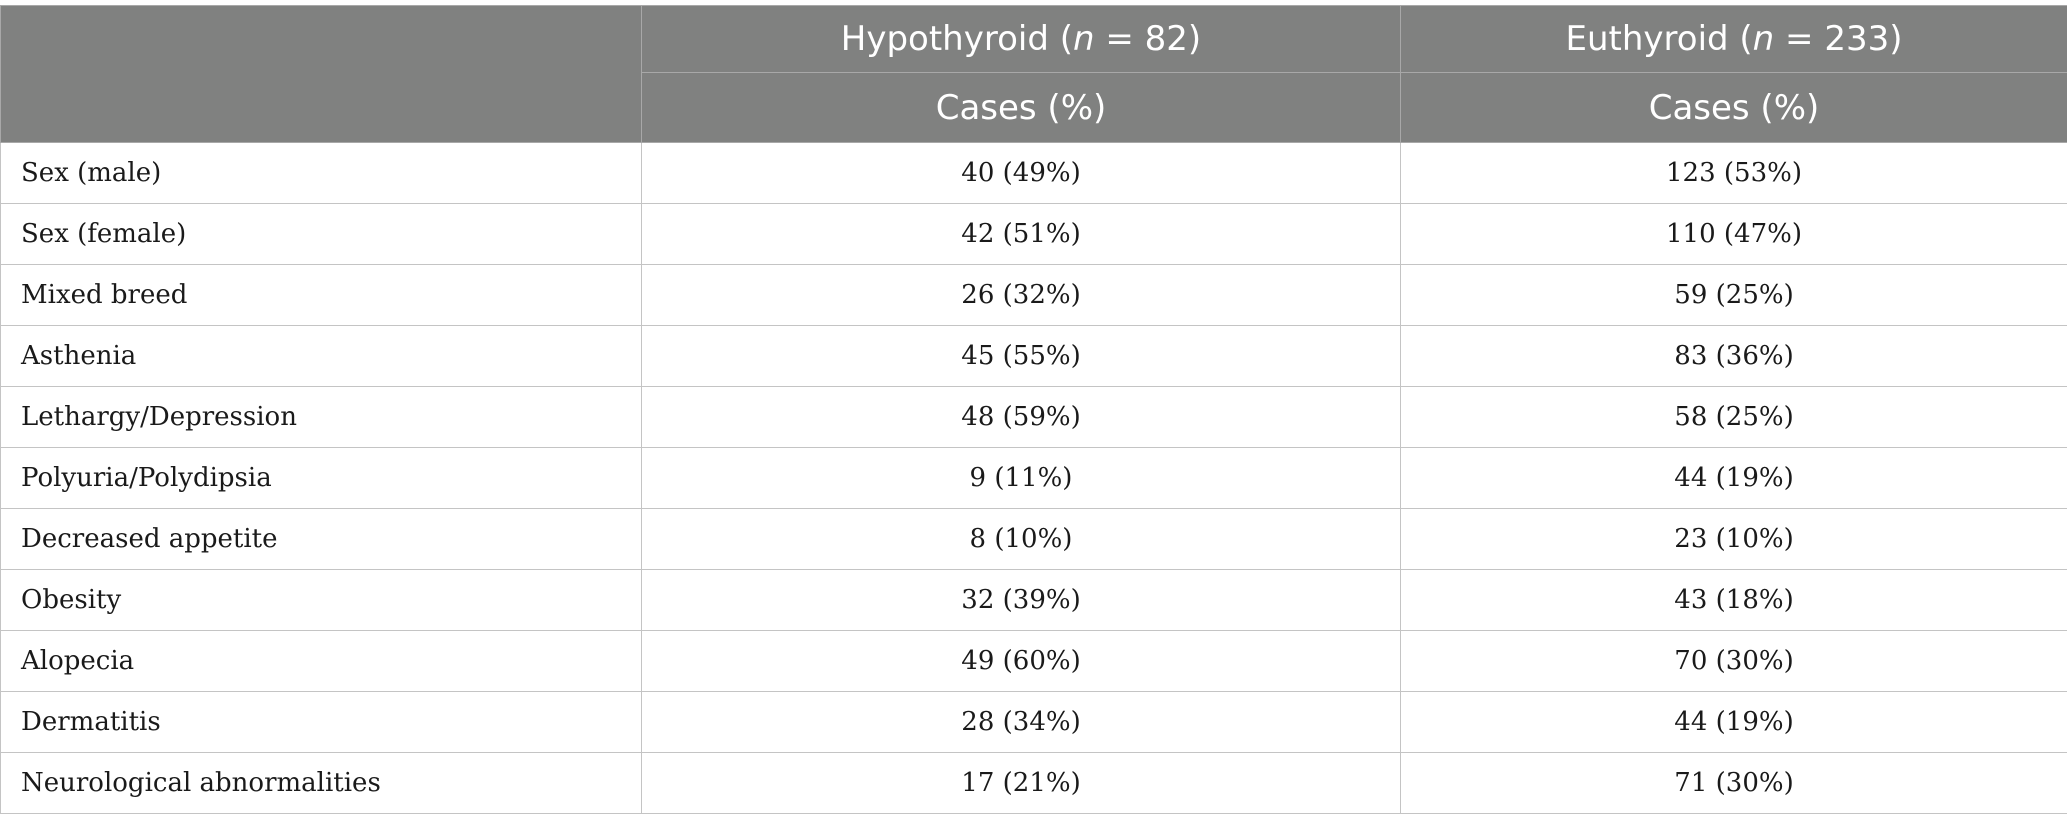  I want to click on table-row: Sex (male) 40 (49%) 123 (53%), so click(1033, 173).